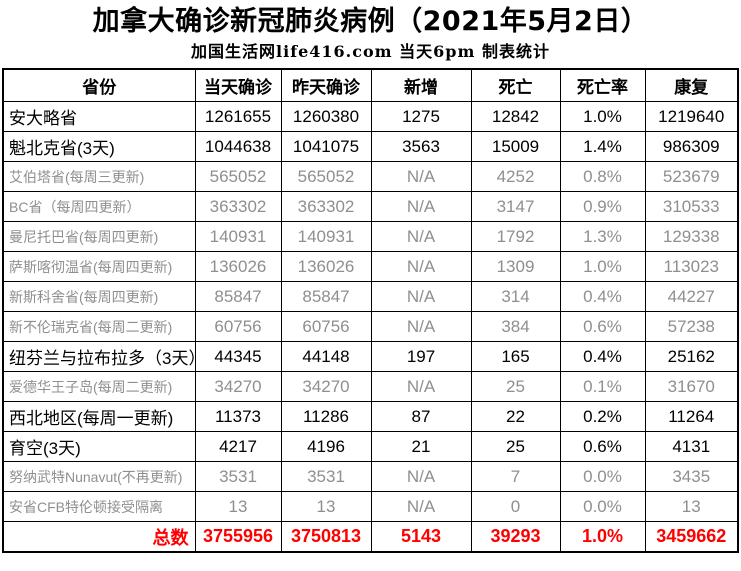 The width and height of the screenshot is (741, 571). Describe the element at coordinates (238, 206) in the screenshot. I see `value-cell: 363302` at that location.